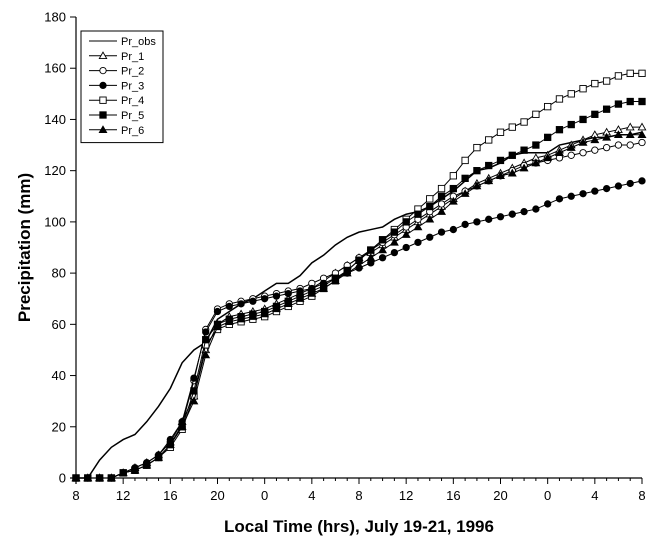 The height and width of the screenshot is (541, 658). I want to click on x-tick-label: 20, so click(500, 495).